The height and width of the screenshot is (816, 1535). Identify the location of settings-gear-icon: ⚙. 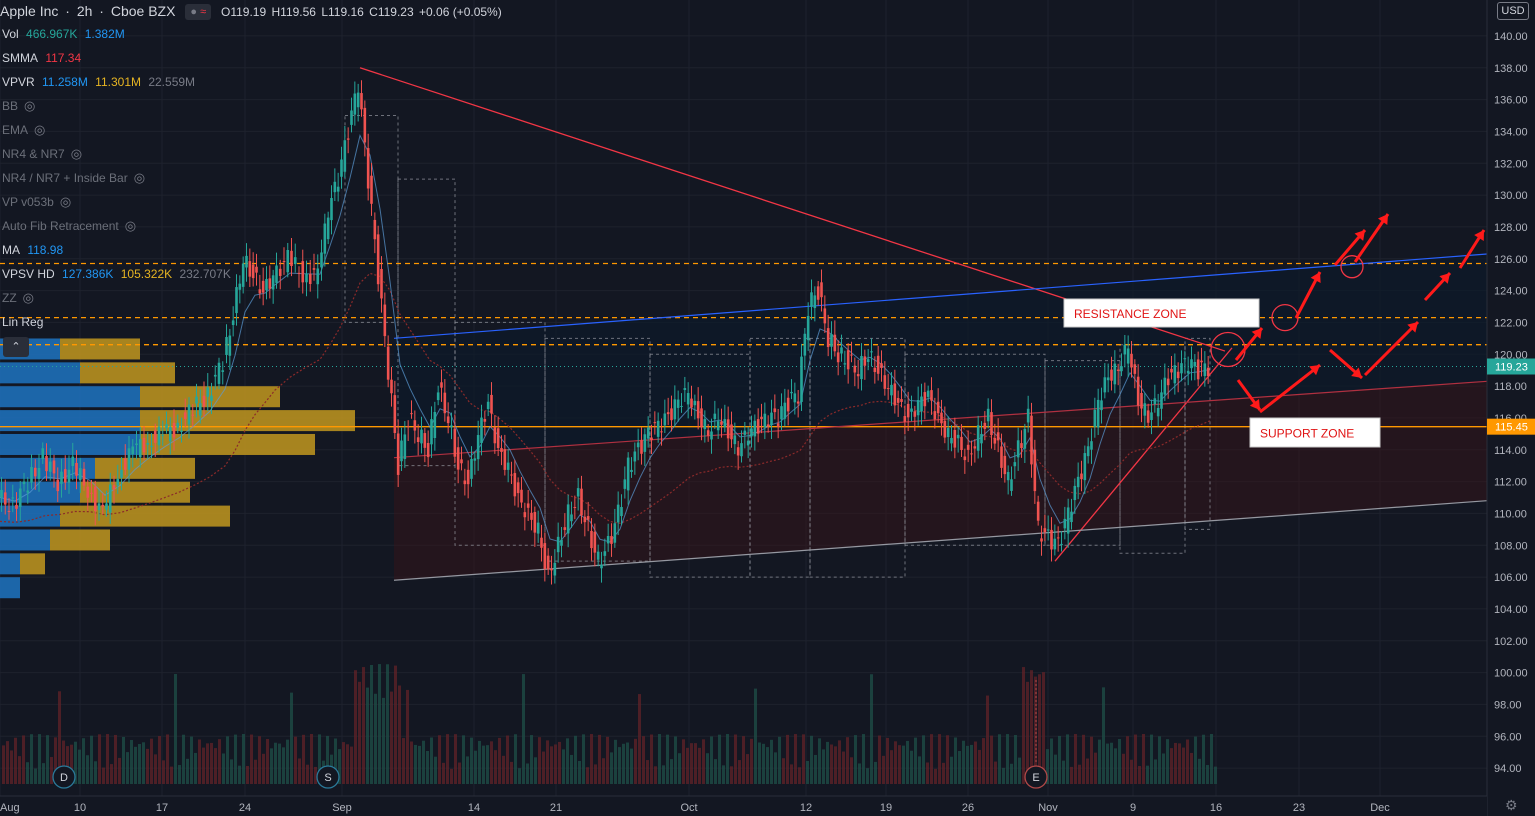
(1511, 805).